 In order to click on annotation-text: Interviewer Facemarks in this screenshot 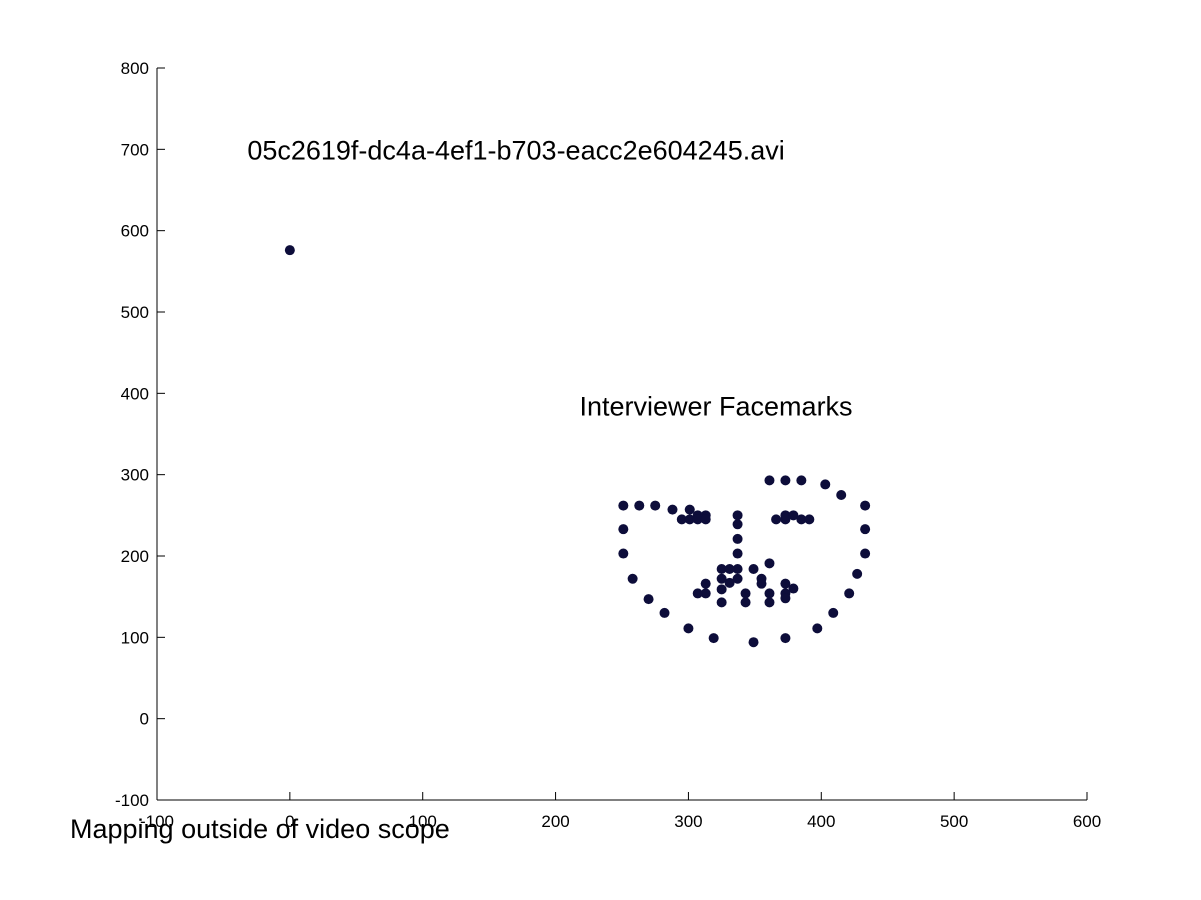, I will do `click(715, 407)`.